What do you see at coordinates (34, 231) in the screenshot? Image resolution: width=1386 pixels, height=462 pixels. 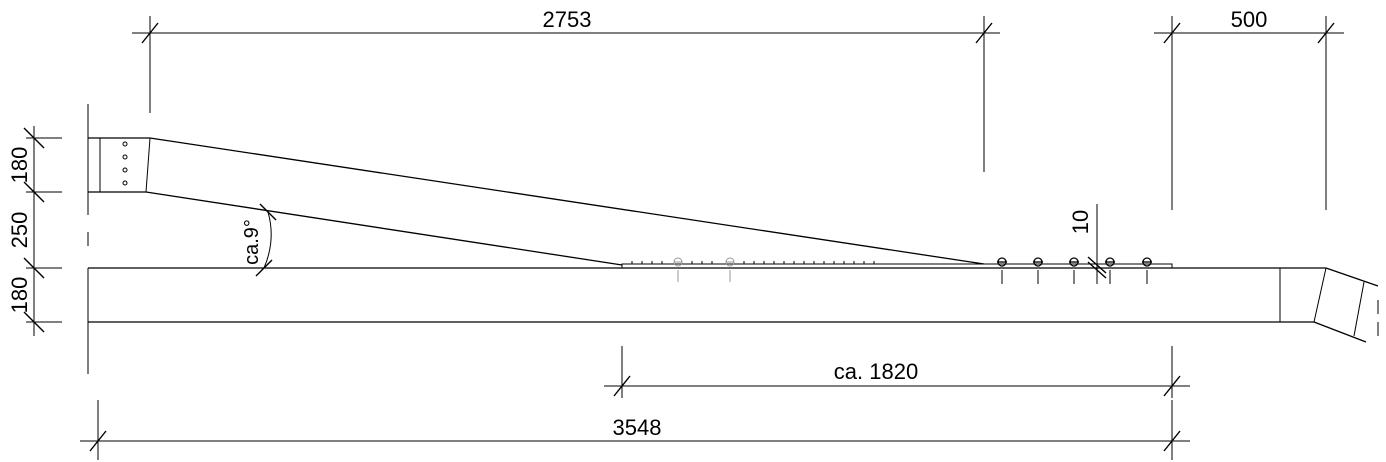 I see `dimension-left-stack: 180 250 180` at bounding box center [34, 231].